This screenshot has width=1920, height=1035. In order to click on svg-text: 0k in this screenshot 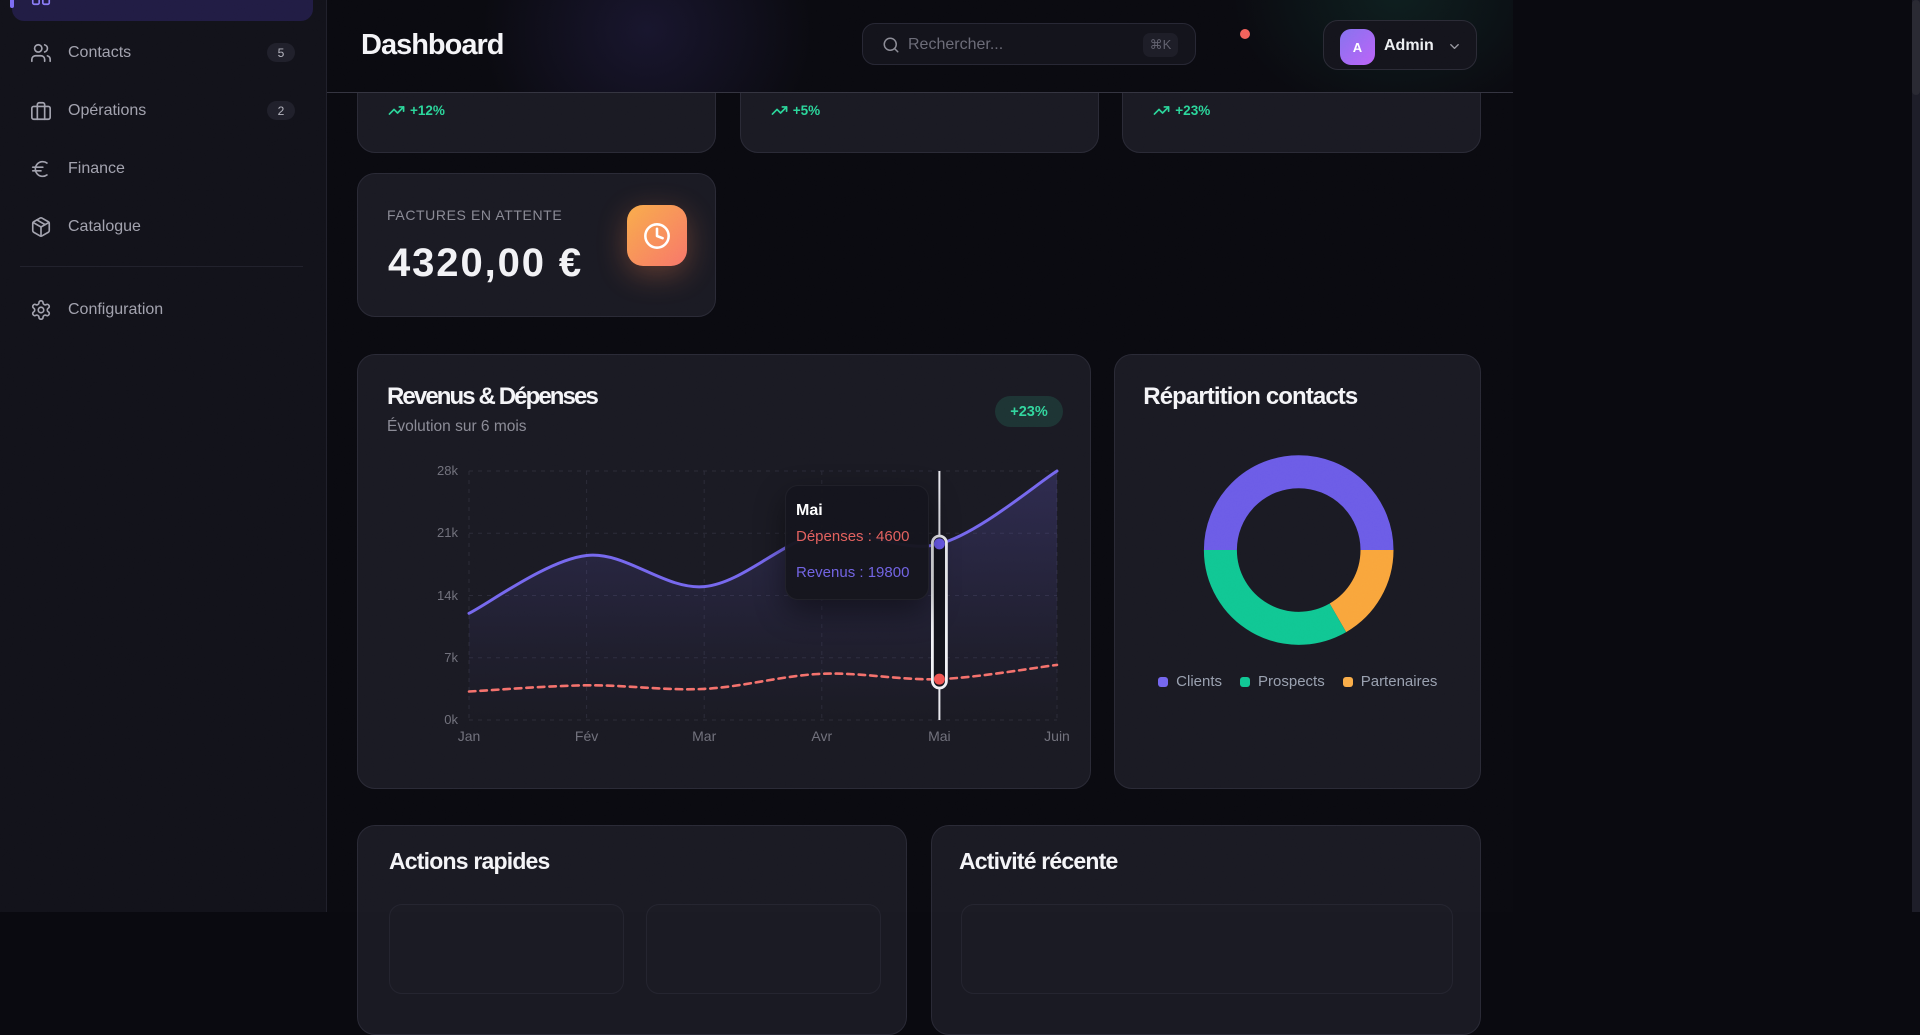, I will do `click(451, 719)`.